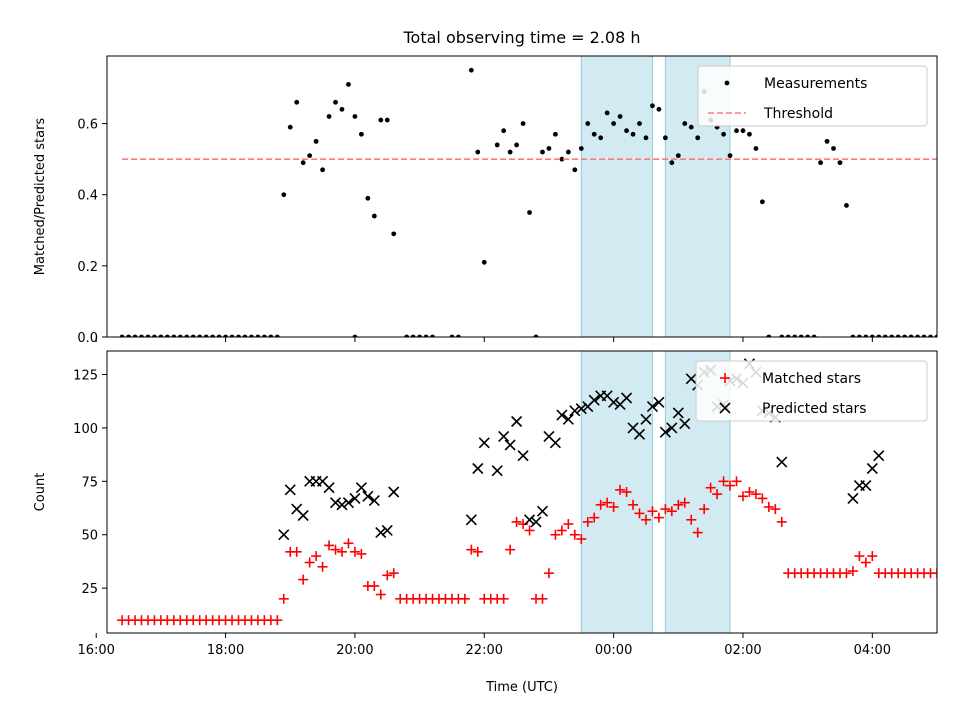  Describe the element at coordinates (225, 650) in the screenshot. I see `x-tick-label: 18:00` at that location.